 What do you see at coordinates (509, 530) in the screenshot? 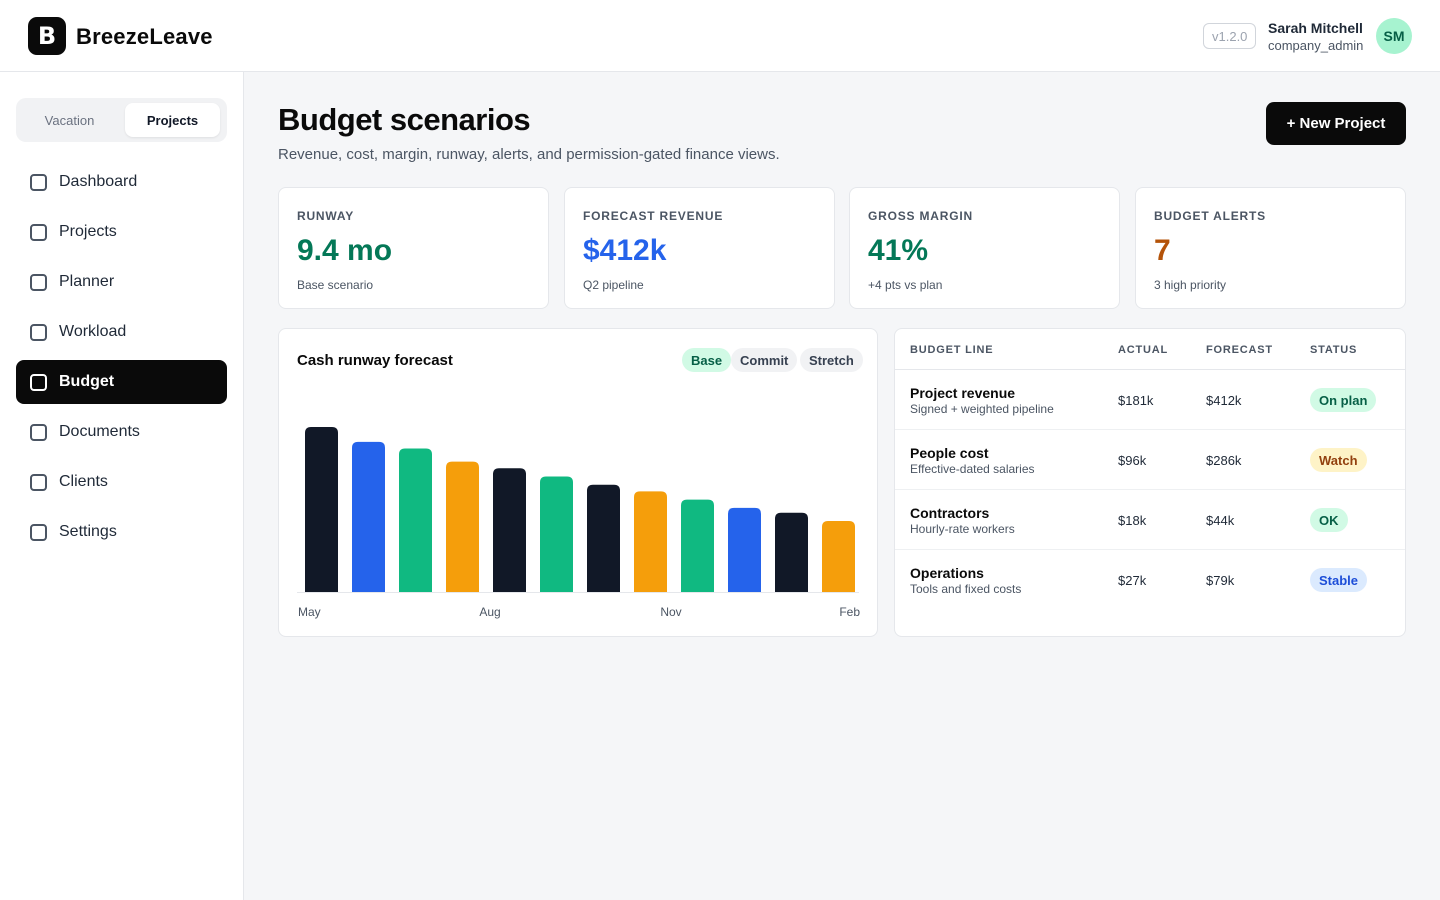
I see `chart-bar-sep` at bounding box center [509, 530].